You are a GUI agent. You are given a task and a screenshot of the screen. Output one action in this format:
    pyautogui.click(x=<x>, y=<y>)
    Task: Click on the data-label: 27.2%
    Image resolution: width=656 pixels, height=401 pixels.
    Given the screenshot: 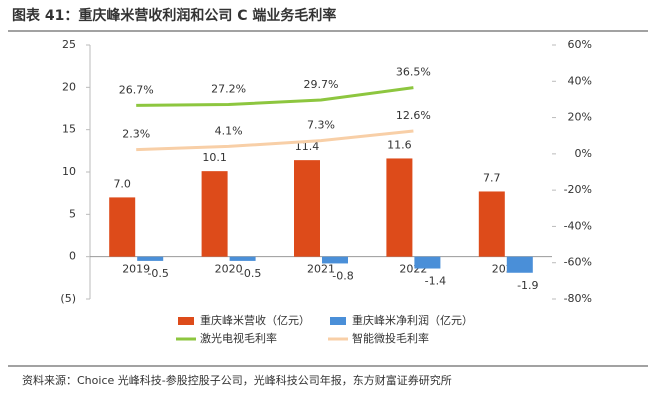 What is the action you would take?
    pyautogui.click(x=228, y=89)
    